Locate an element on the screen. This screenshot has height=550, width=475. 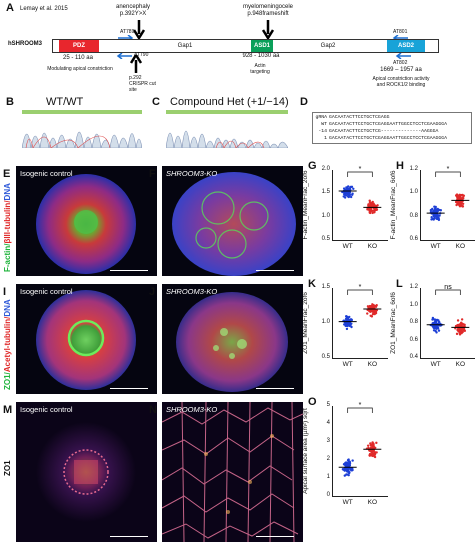
asd1-range: 928 - 1030 aa is located at coordinates (261, 56).